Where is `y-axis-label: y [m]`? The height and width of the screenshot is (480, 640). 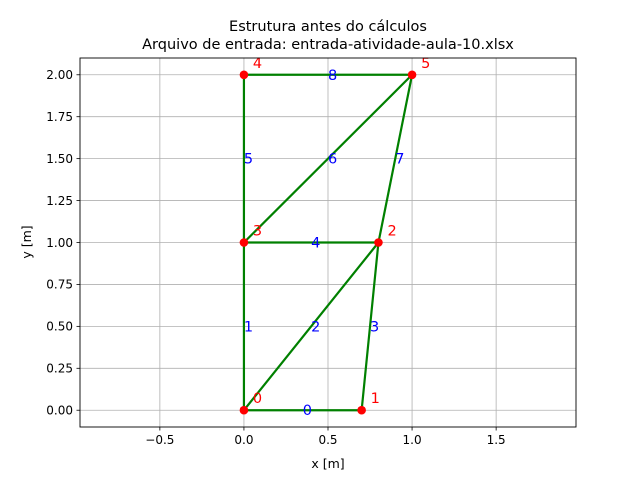 y-axis-label: y [m] is located at coordinates (26, 241).